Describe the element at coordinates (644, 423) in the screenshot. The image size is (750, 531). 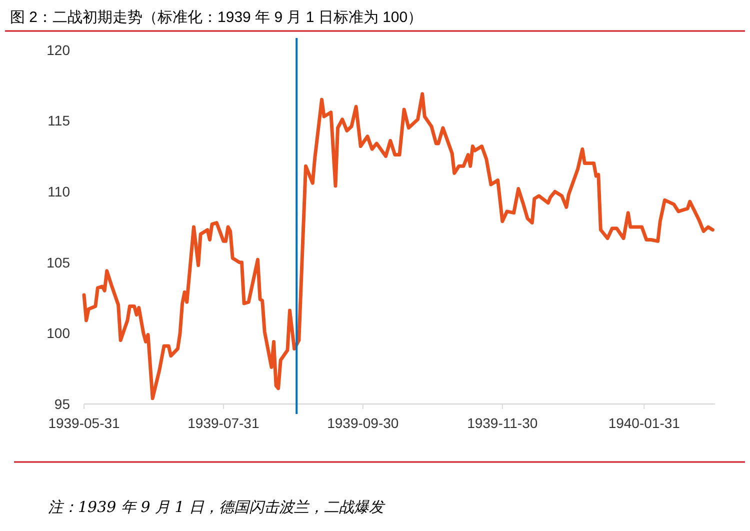
I see `x-tick-label: 1940-01-31` at that location.